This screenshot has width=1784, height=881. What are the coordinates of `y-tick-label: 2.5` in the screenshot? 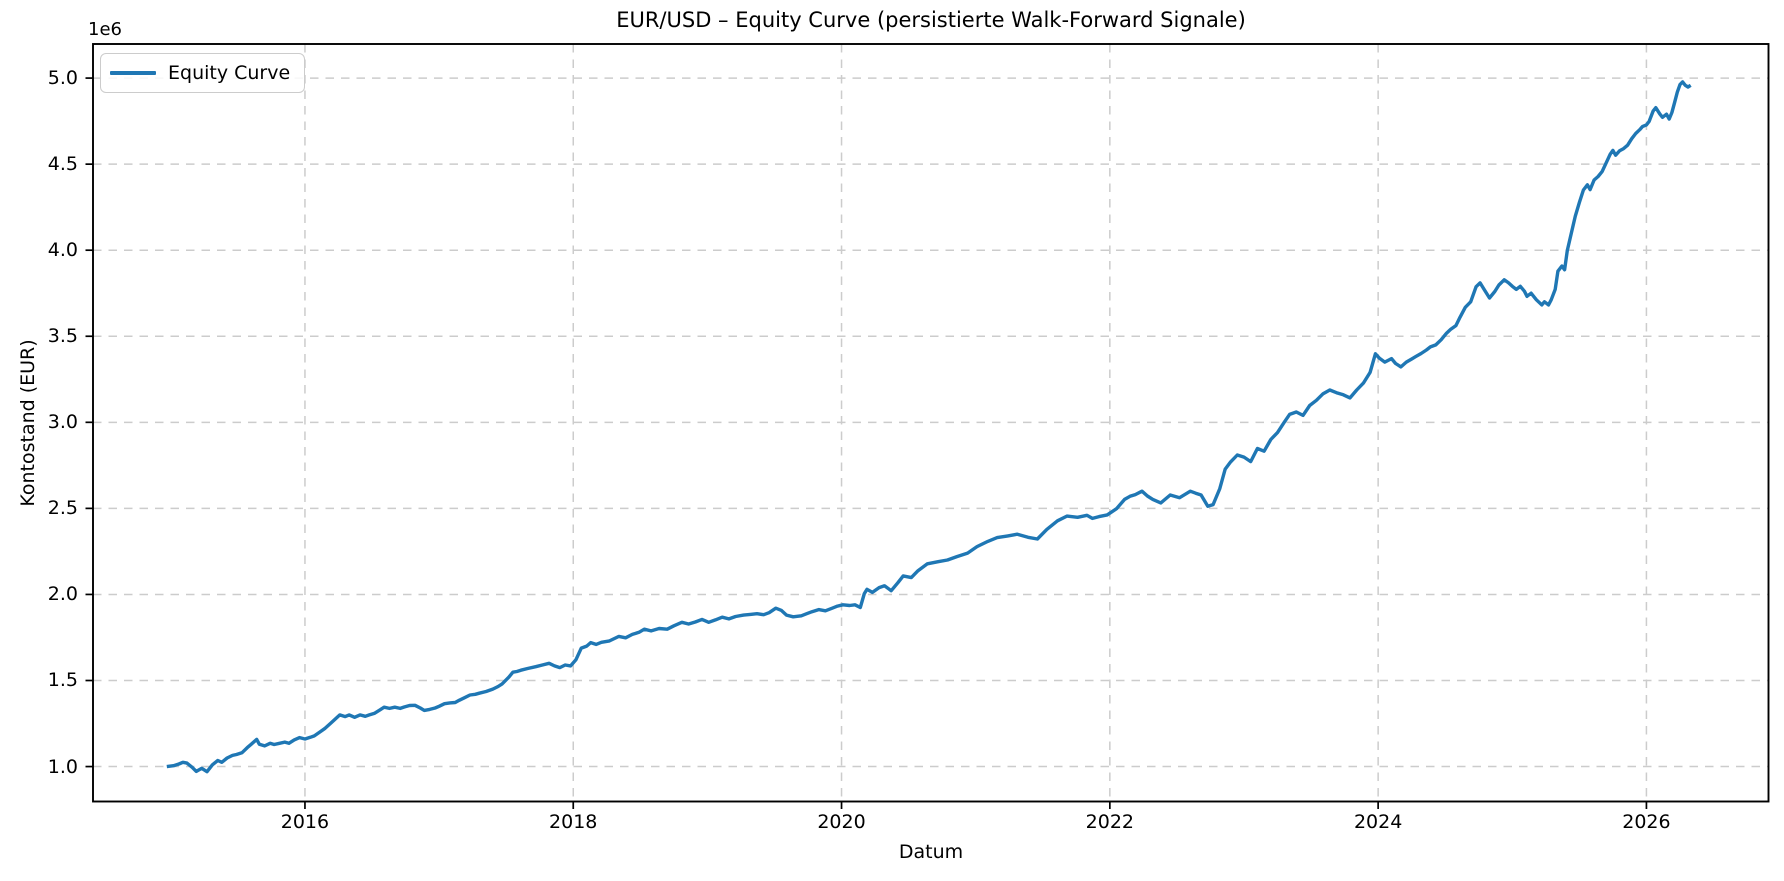 It's located at (62, 508).